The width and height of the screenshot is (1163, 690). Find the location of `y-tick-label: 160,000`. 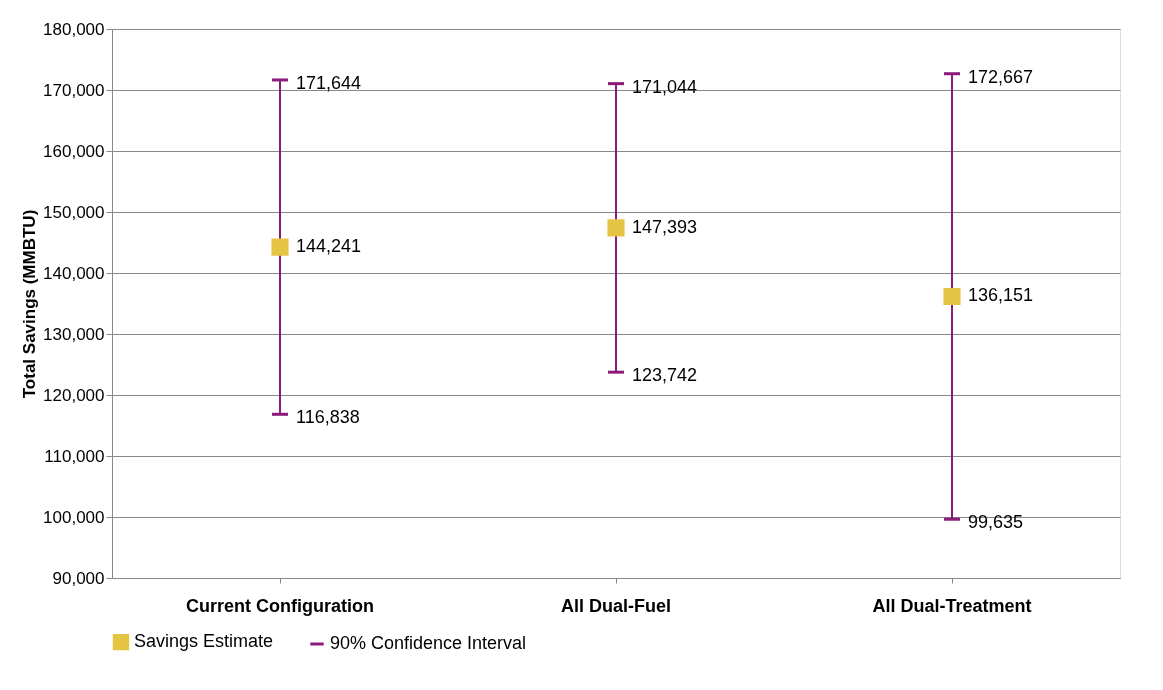

y-tick-label: 160,000 is located at coordinates (74, 151).